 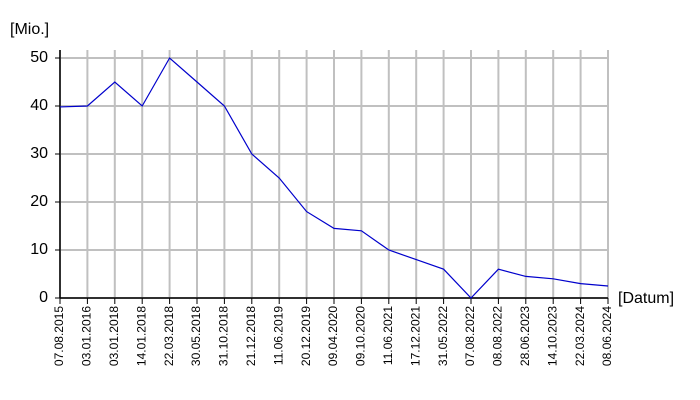 I want to click on x-tick-label: 07.08.2022, so click(x=470, y=336).